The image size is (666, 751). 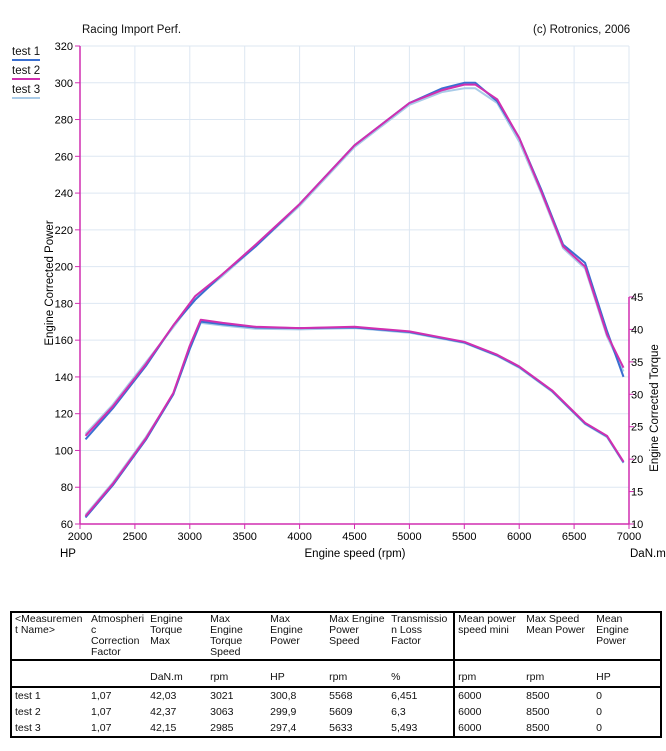 I want to click on y2-tick-label: 10, so click(x=637, y=525).